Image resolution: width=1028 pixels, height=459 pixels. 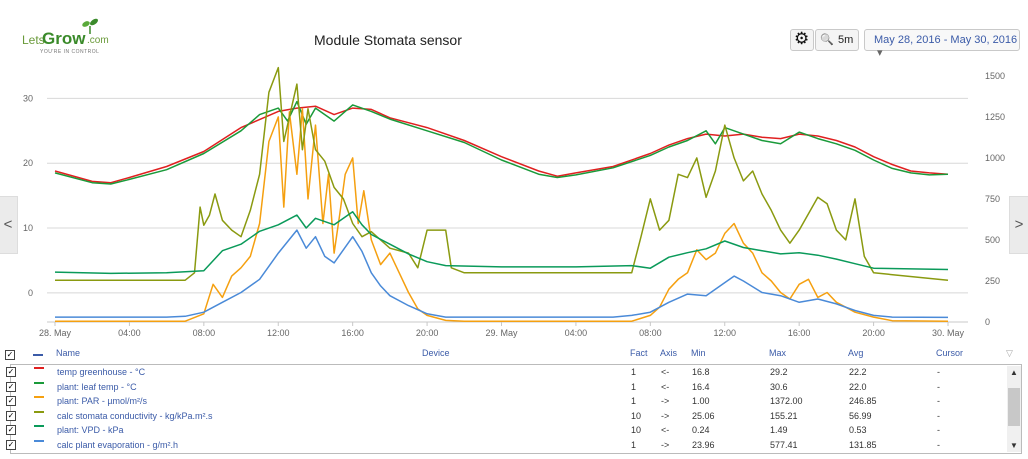 I want to click on previous-period-button: <, so click(x=9, y=225).